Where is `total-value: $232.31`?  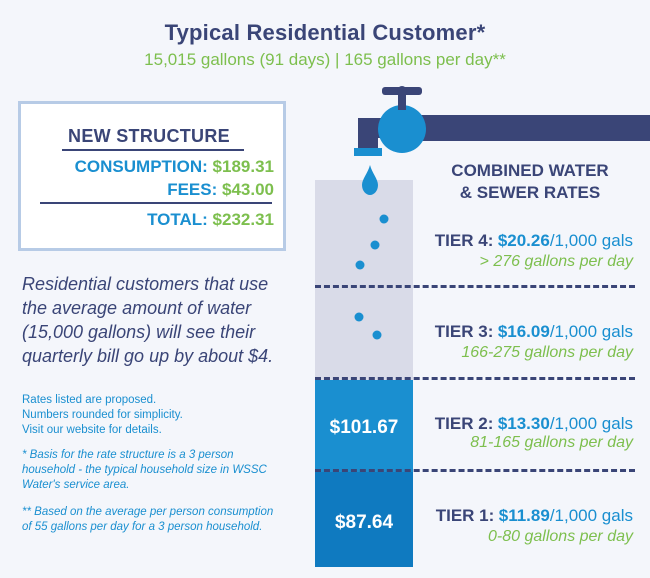
total-value: $232.31 is located at coordinates (243, 219).